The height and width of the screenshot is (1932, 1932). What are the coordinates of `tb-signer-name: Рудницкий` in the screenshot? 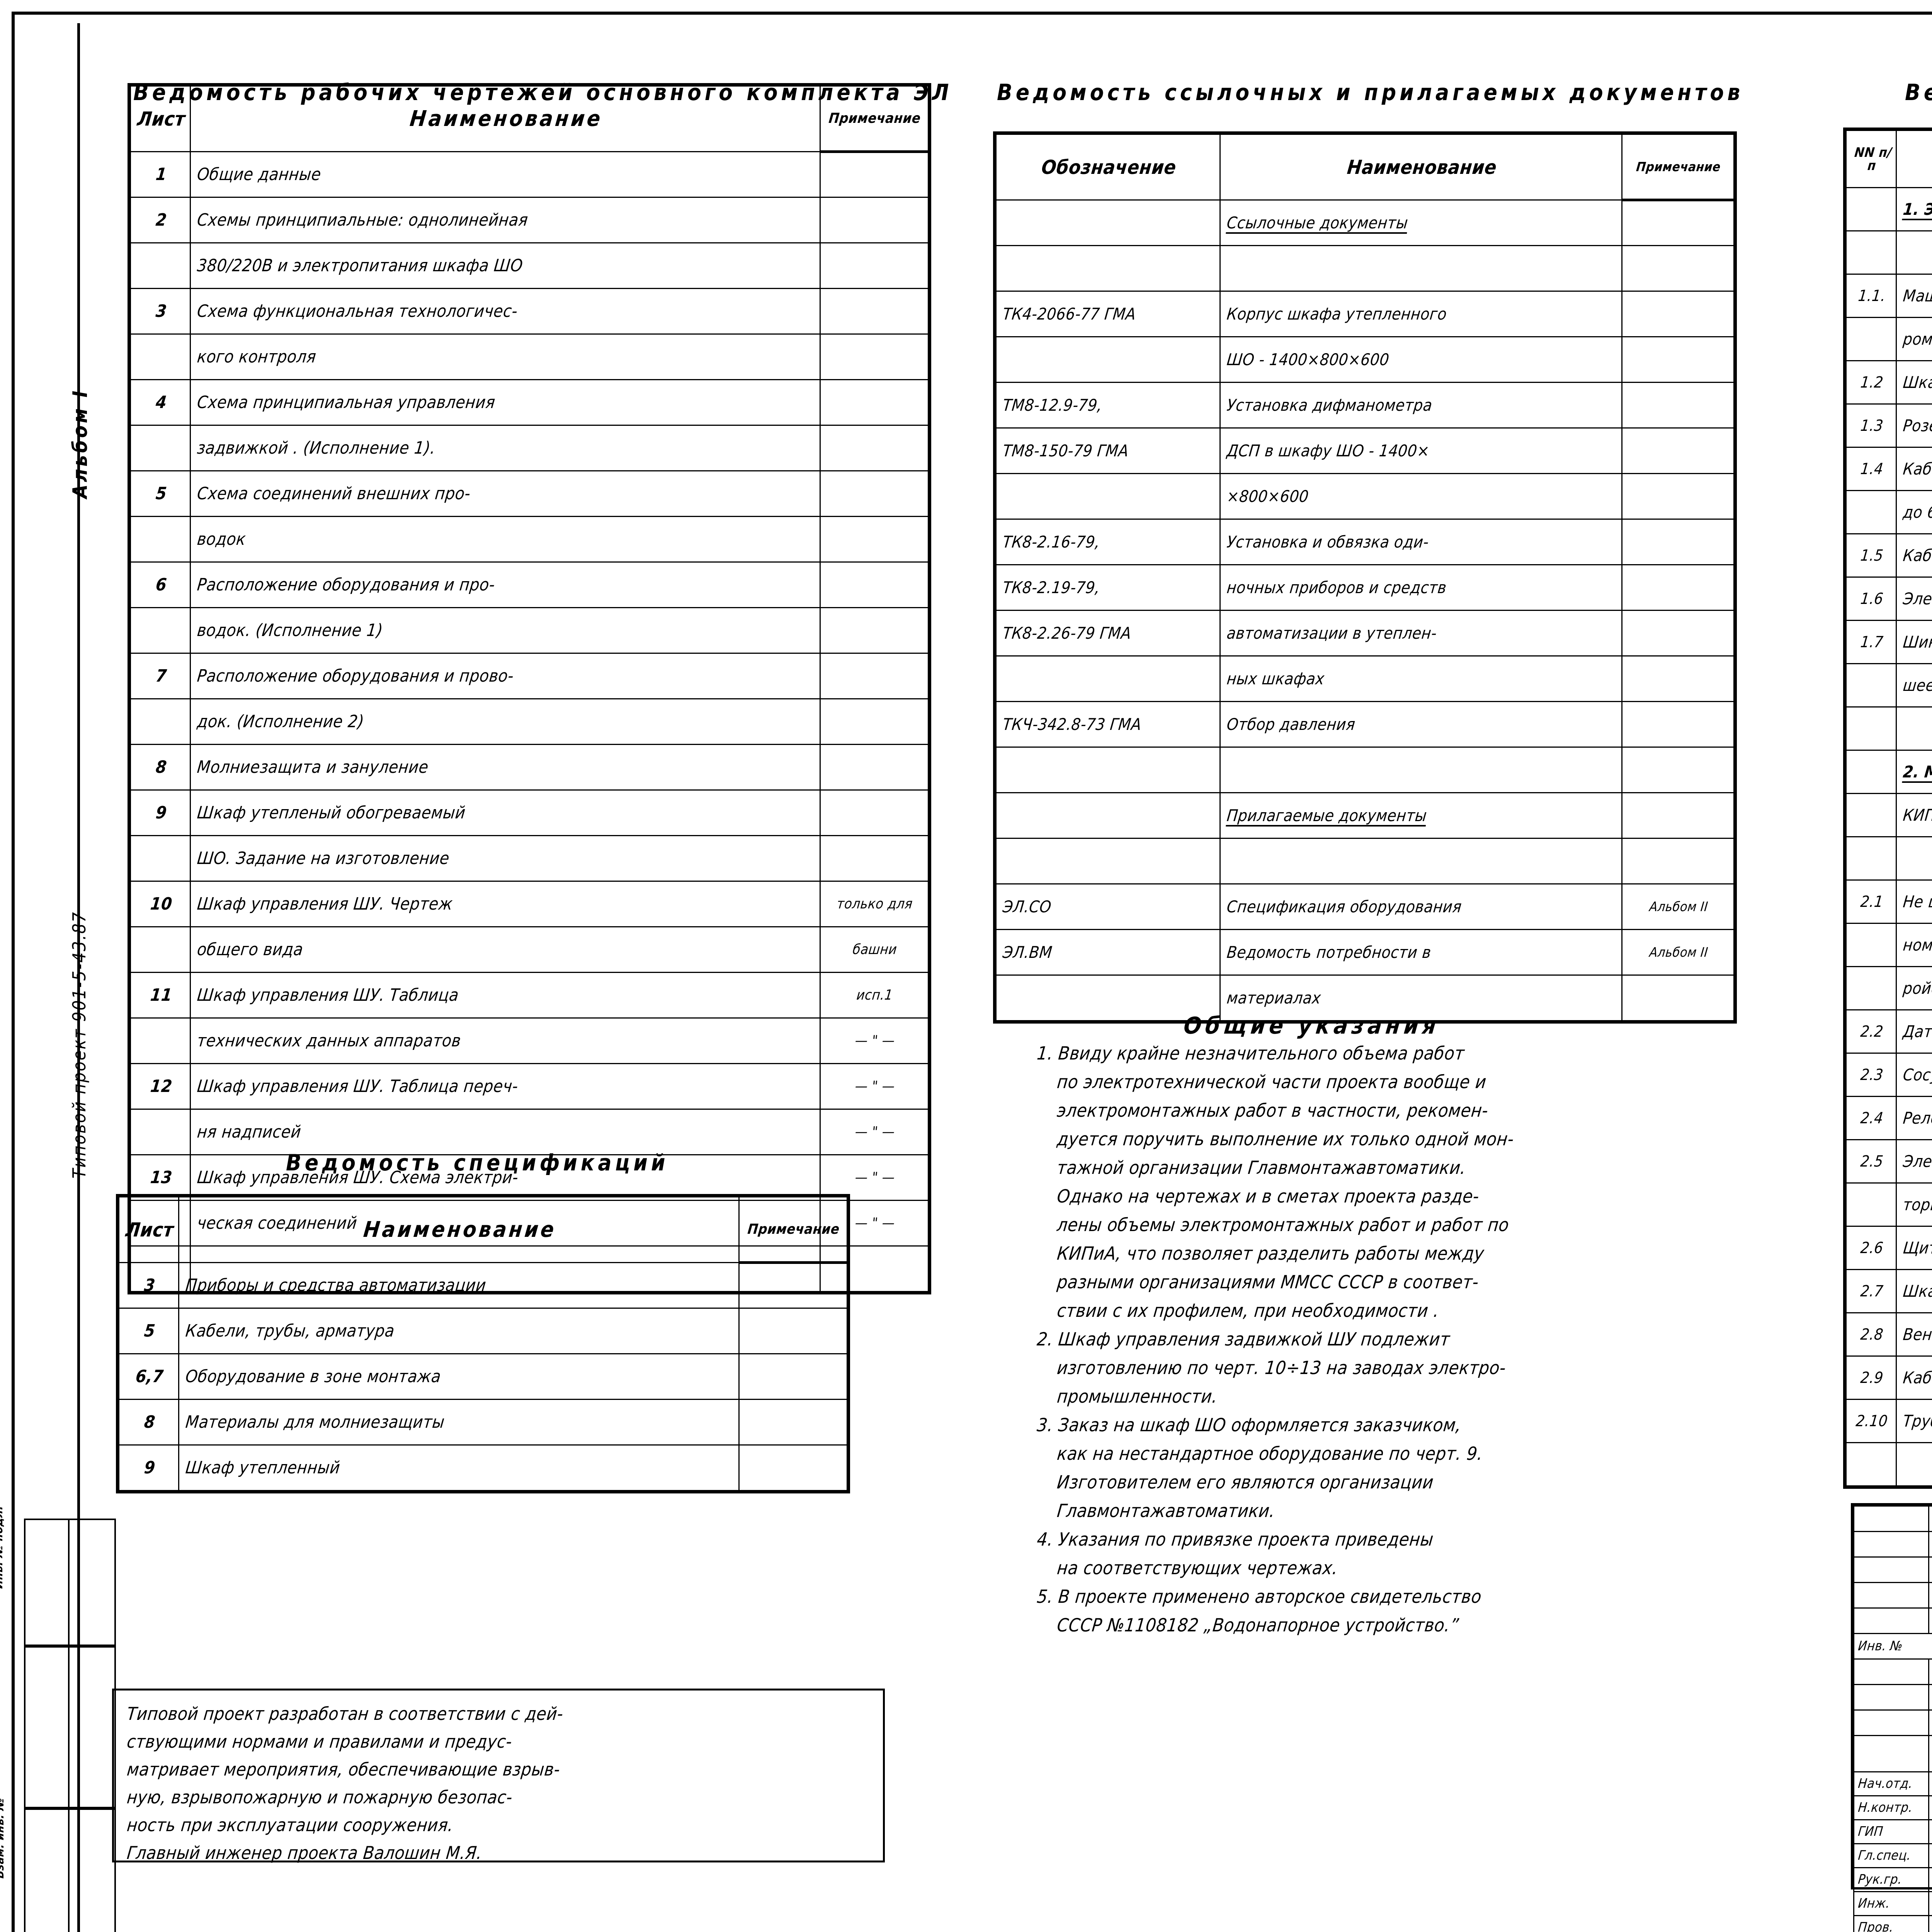 It's located at (1930, 1880).